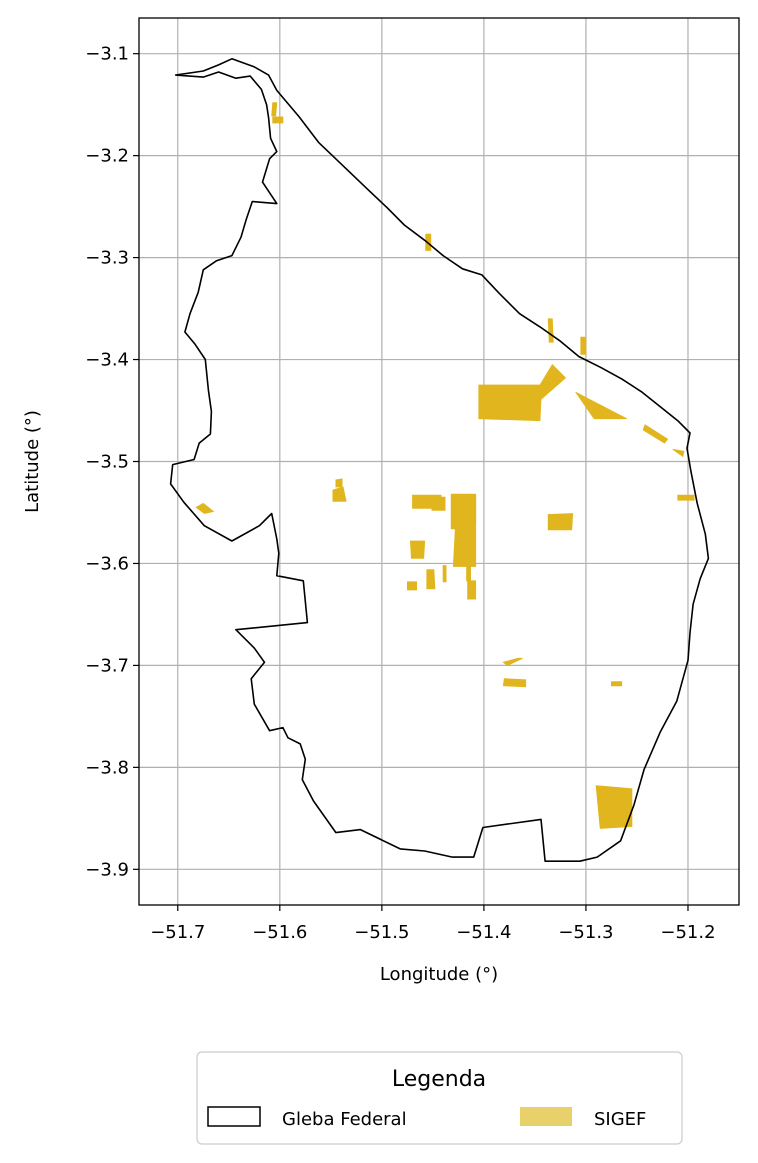 Image resolution: width=758 pixels, height=1163 pixels. Describe the element at coordinates (234, 1116) in the screenshot. I see `legend-swatch-gleba-federal` at that location.